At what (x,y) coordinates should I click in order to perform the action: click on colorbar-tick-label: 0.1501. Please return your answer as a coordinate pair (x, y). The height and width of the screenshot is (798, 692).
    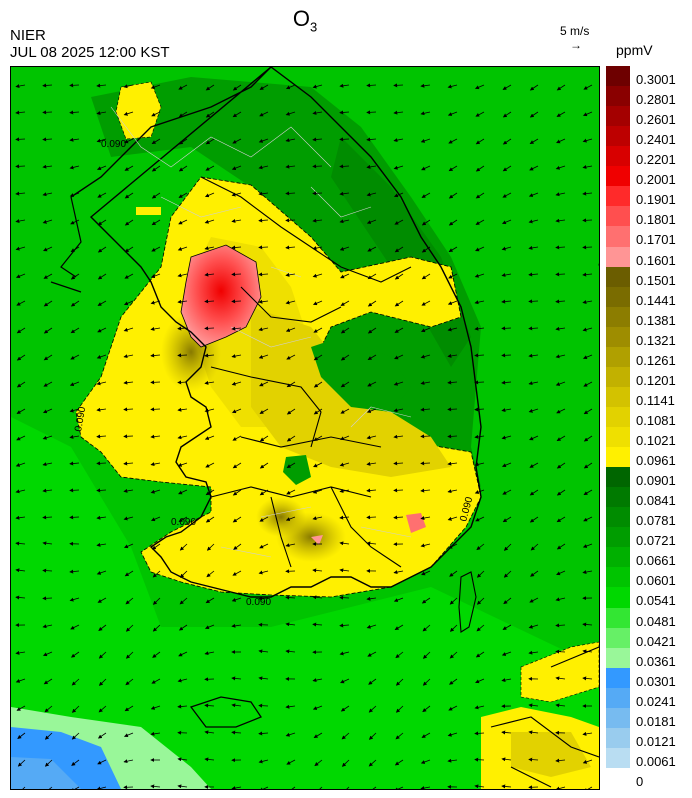
    Looking at the image, I should click on (656, 280).